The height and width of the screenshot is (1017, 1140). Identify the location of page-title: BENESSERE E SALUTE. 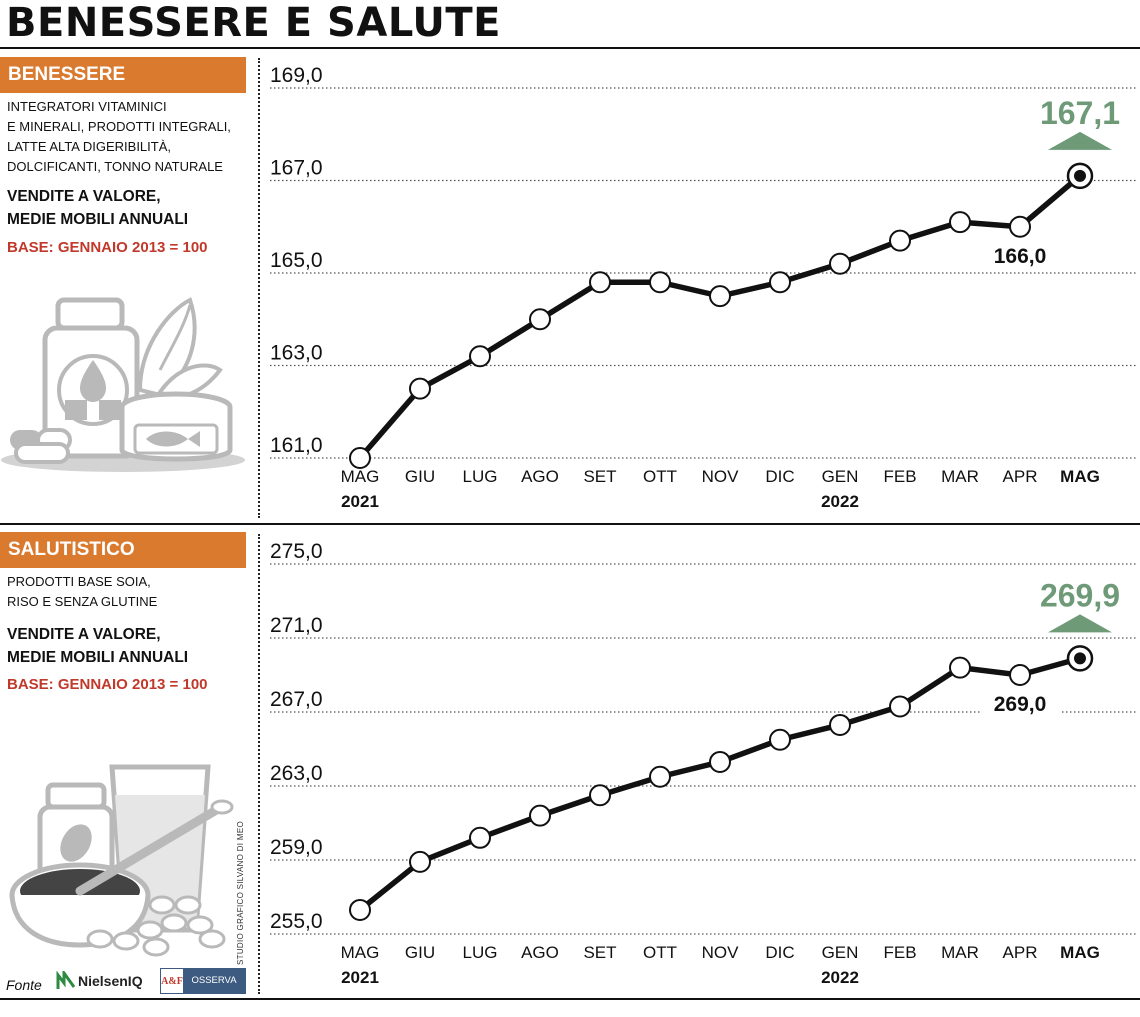
(253, 23).